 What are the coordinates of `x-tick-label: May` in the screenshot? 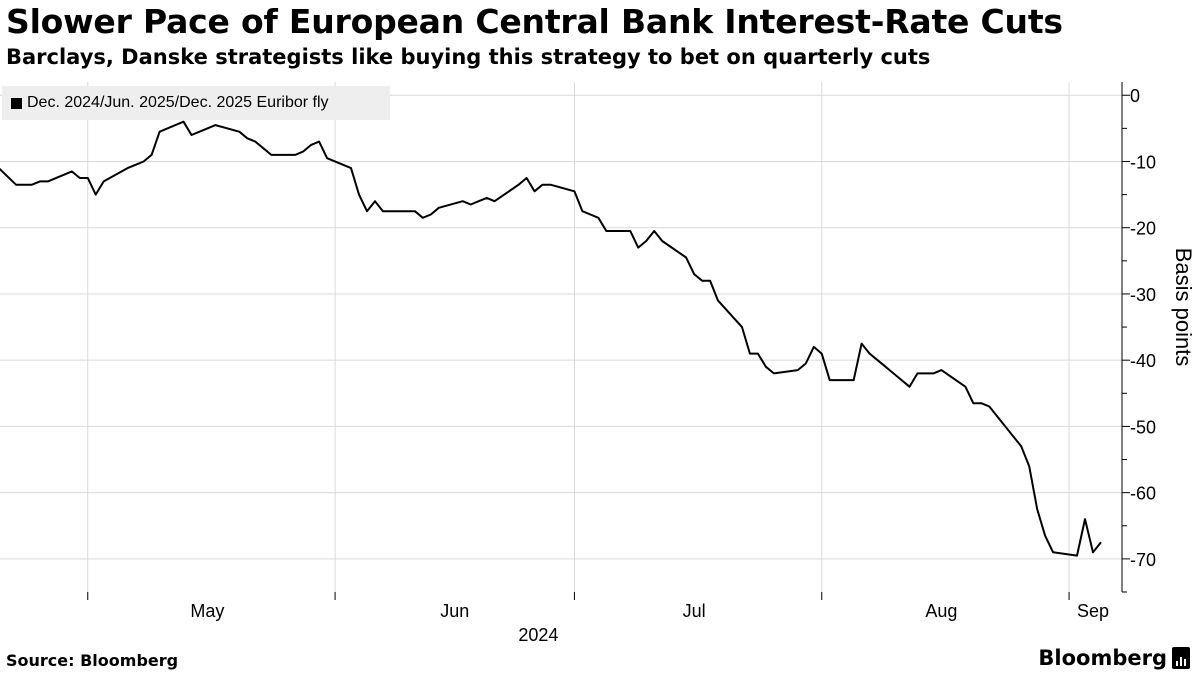 It's located at (207, 611).